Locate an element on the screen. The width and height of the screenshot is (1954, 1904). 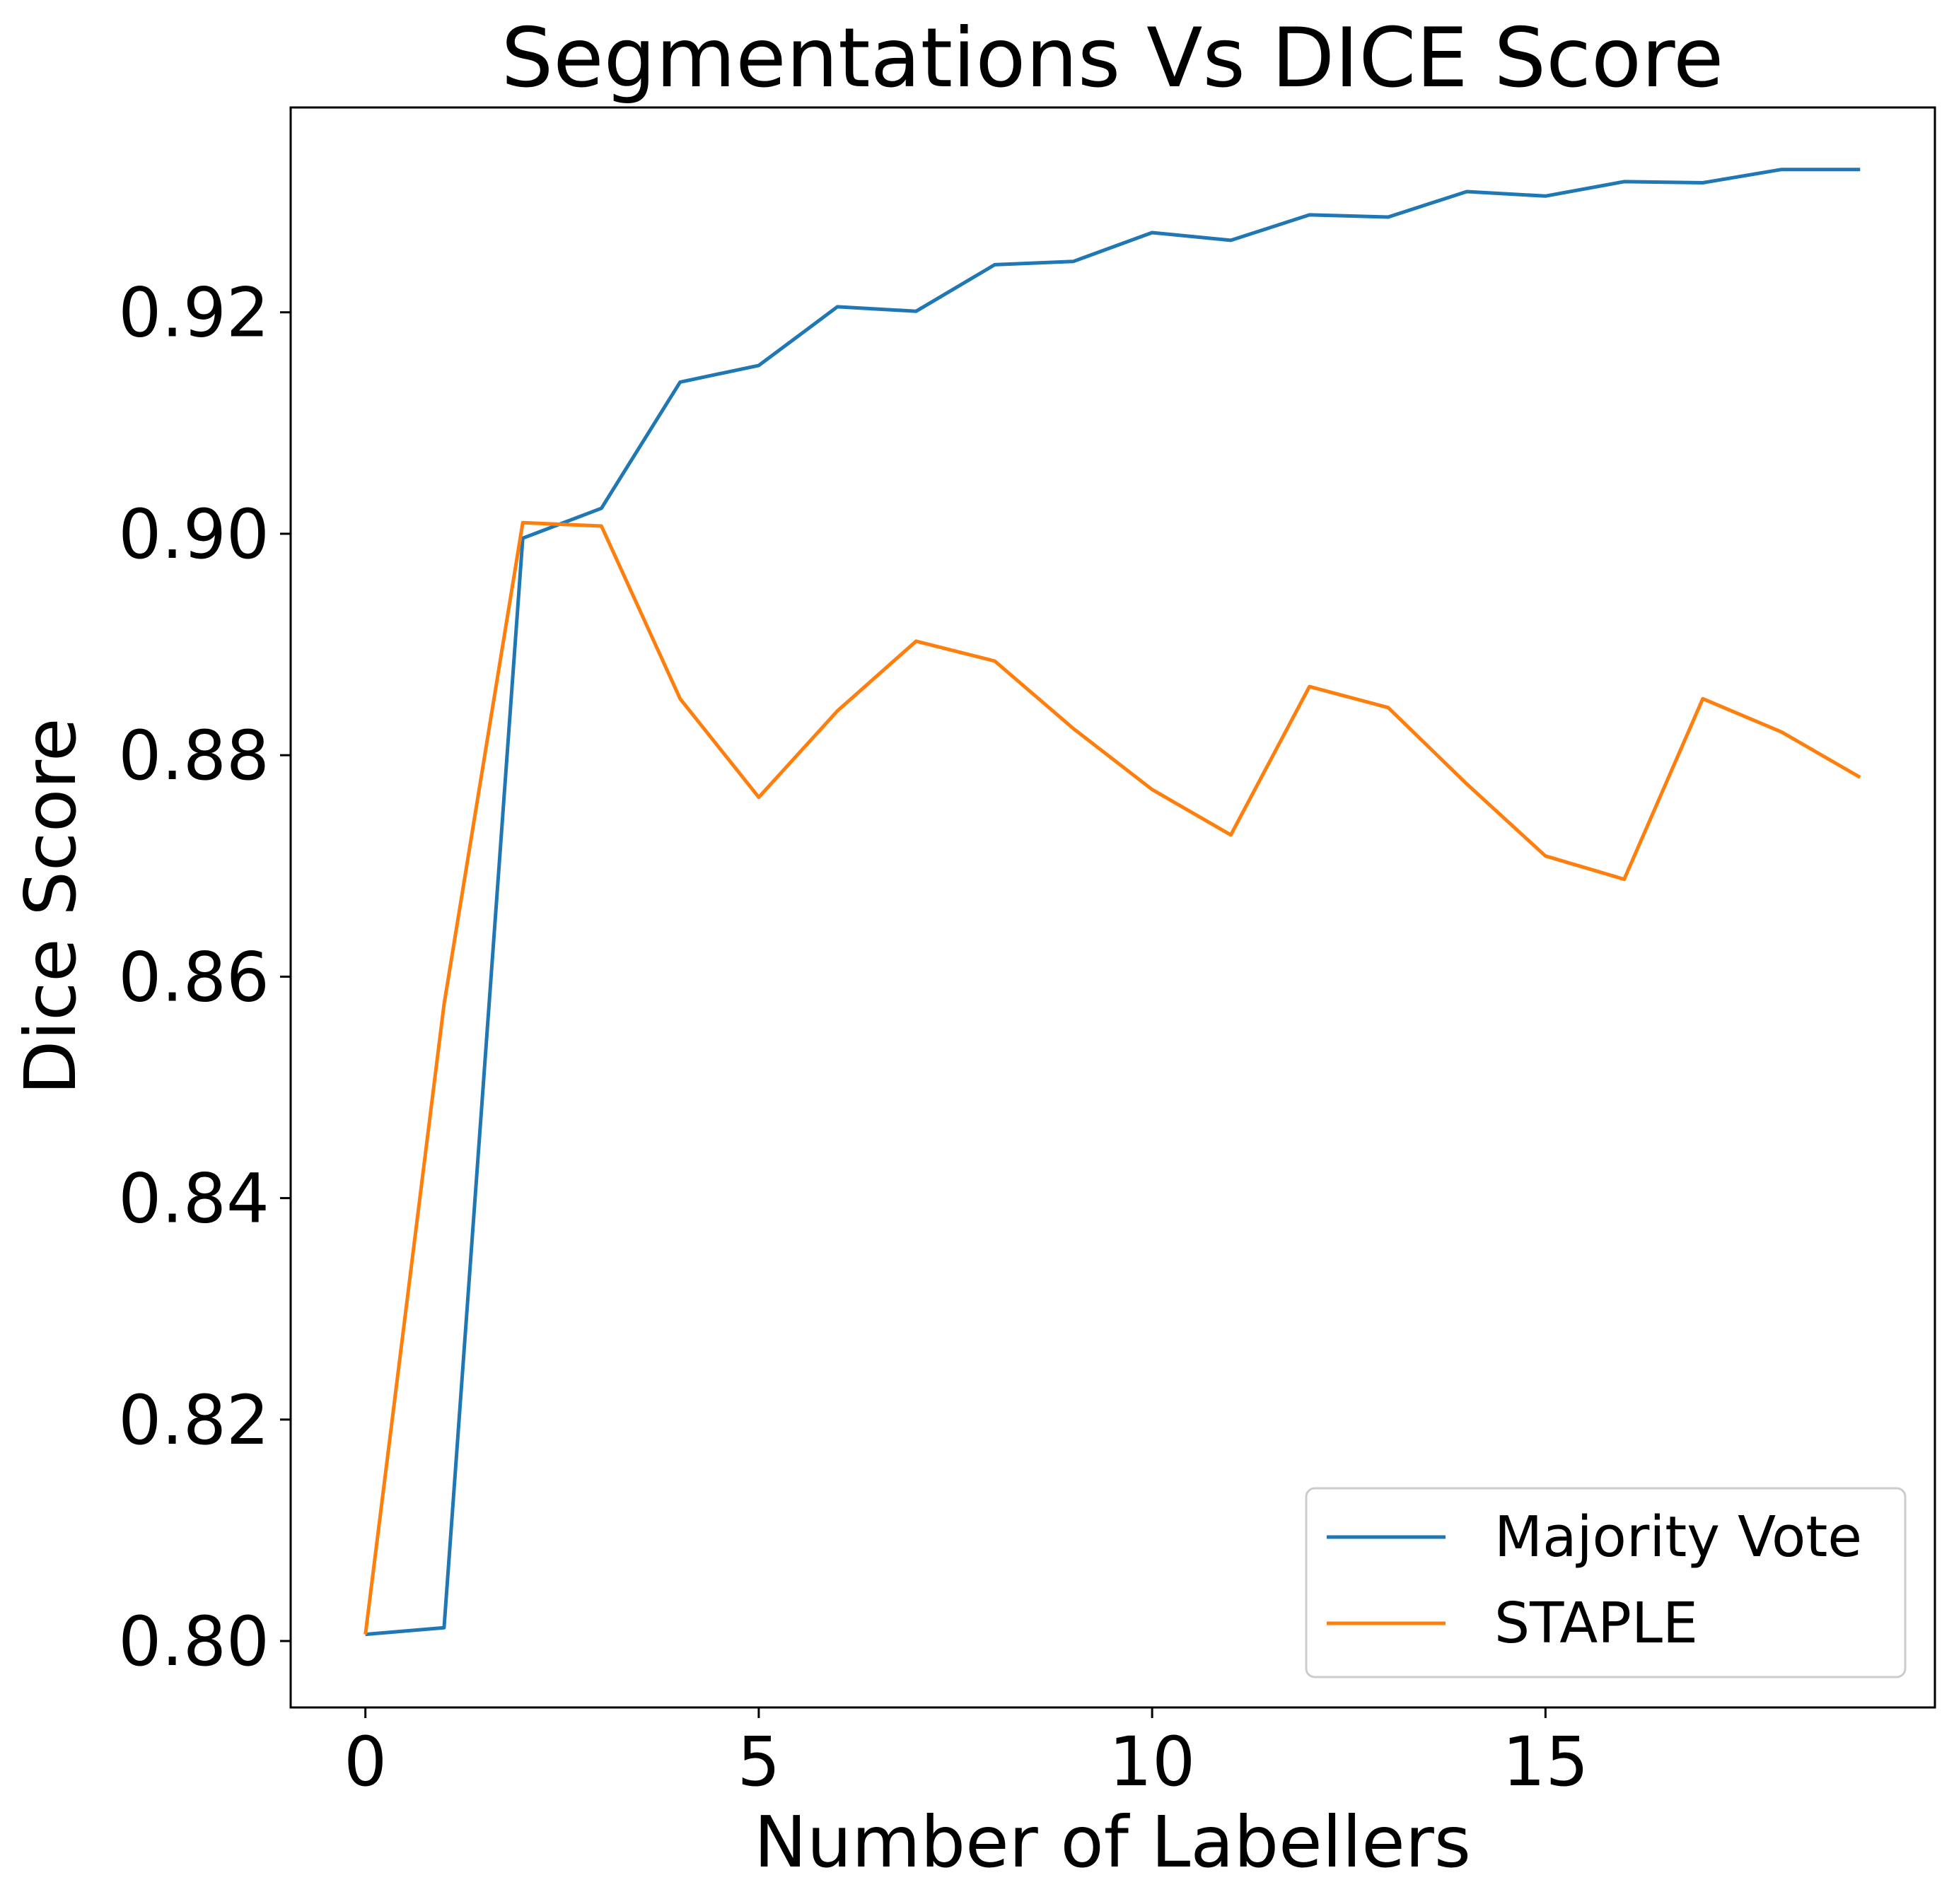
legend-box is located at coordinates (1606, 1583).